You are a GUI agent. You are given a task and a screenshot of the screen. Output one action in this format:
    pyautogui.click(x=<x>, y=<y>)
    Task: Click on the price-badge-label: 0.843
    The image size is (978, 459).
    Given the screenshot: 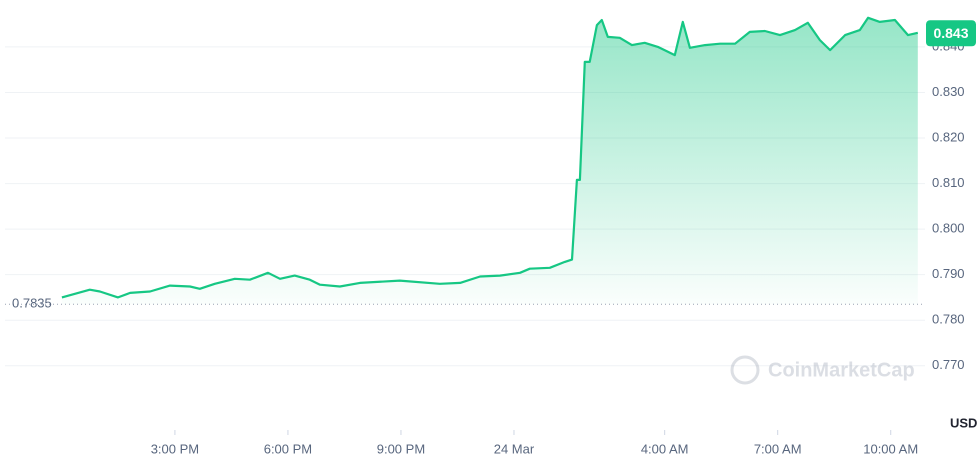 What is the action you would take?
    pyautogui.click(x=950, y=33)
    